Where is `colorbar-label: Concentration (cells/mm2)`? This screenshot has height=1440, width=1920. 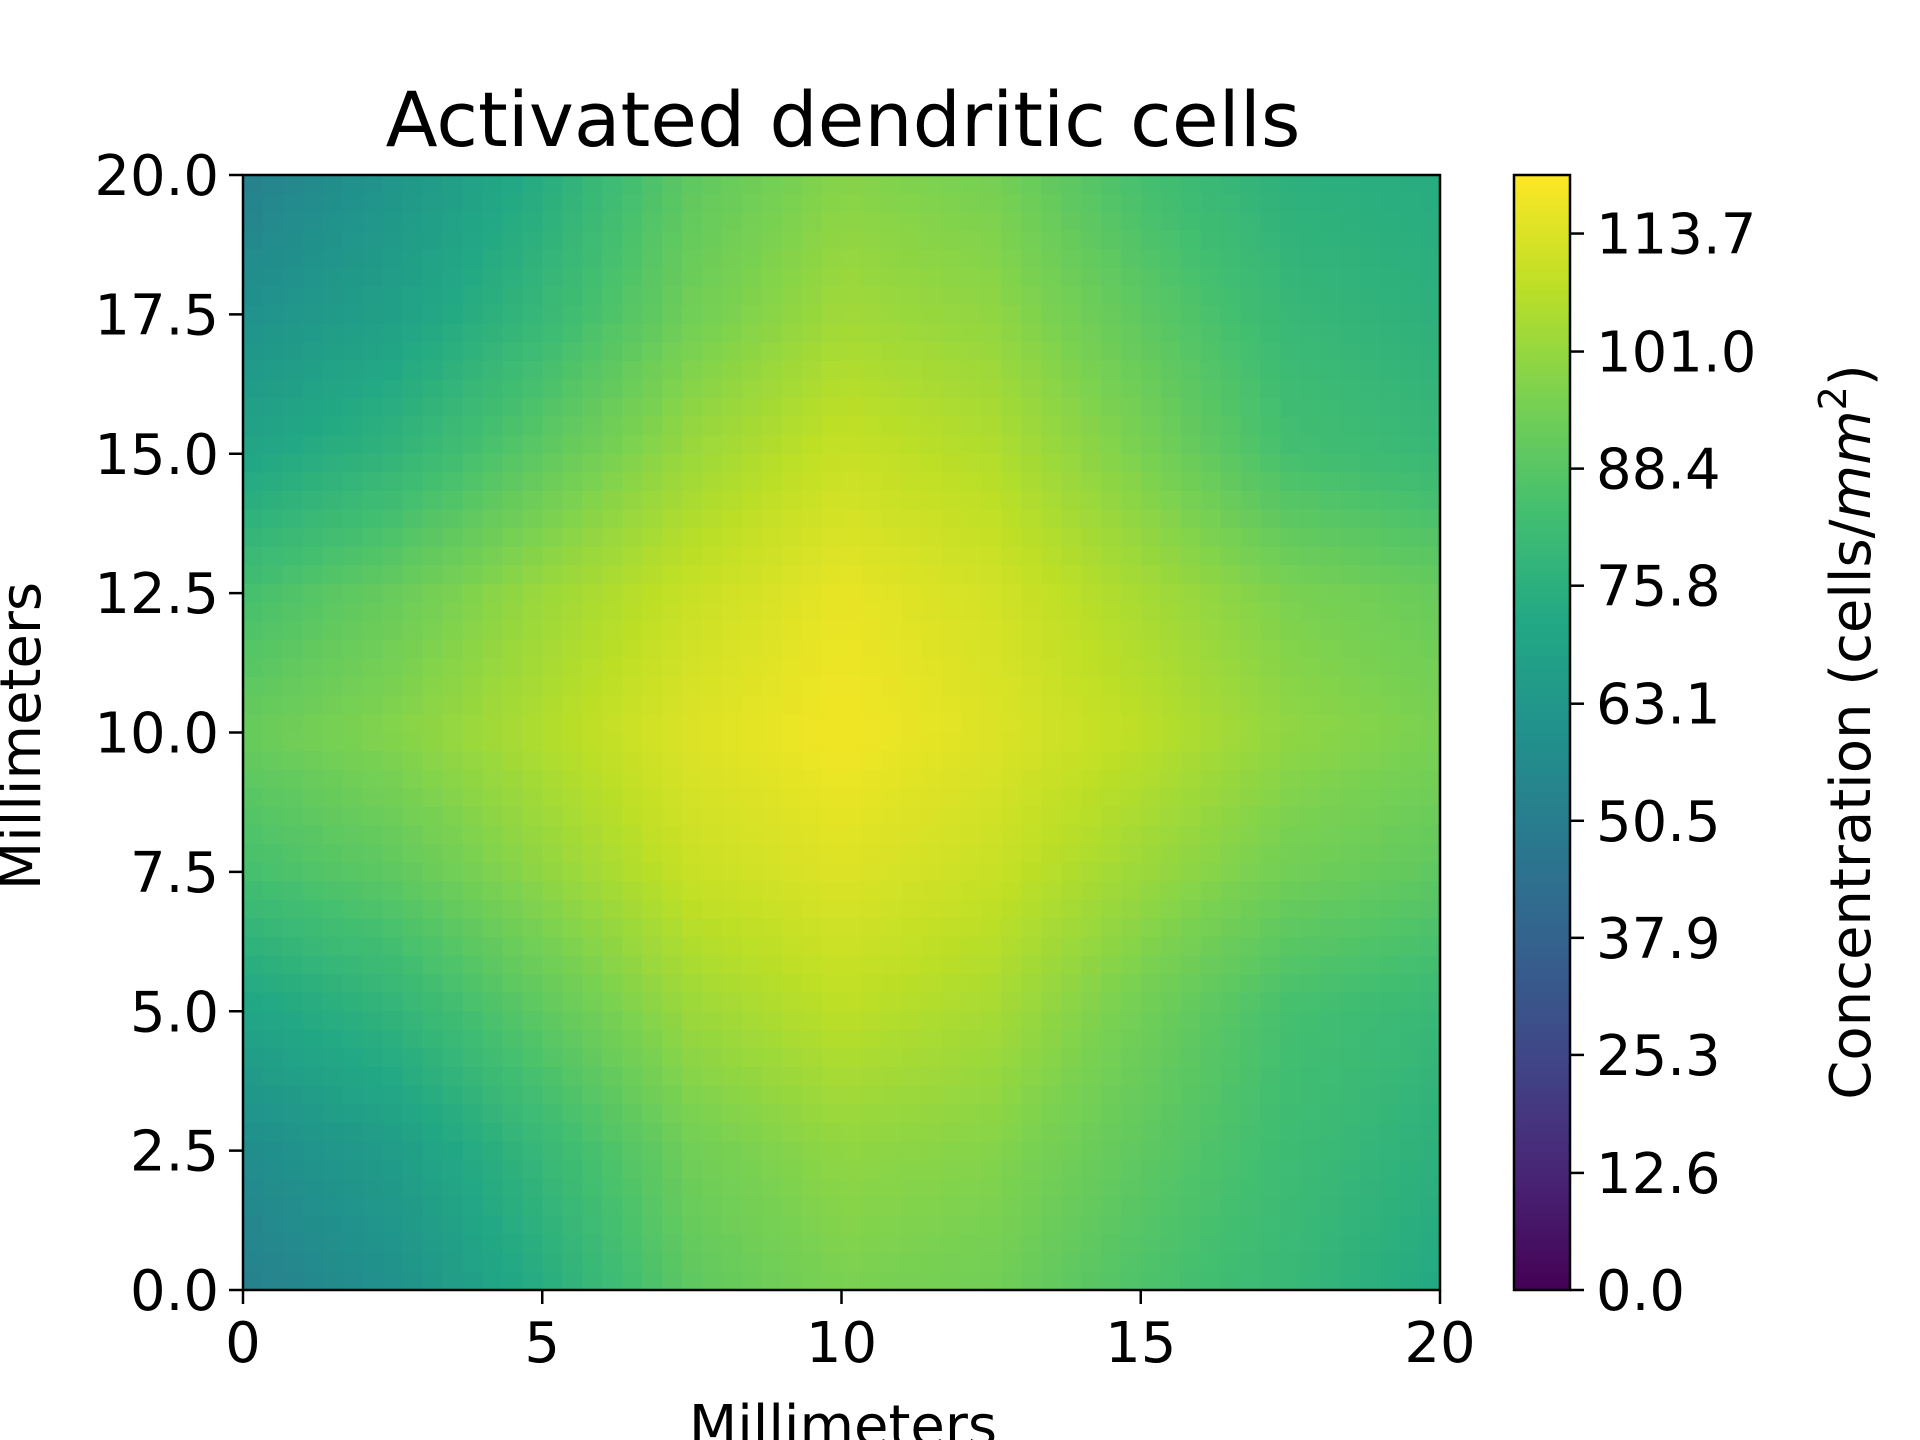
colorbar-label: Concentration (cells/mm2) is located at coordinates (1847, 731).